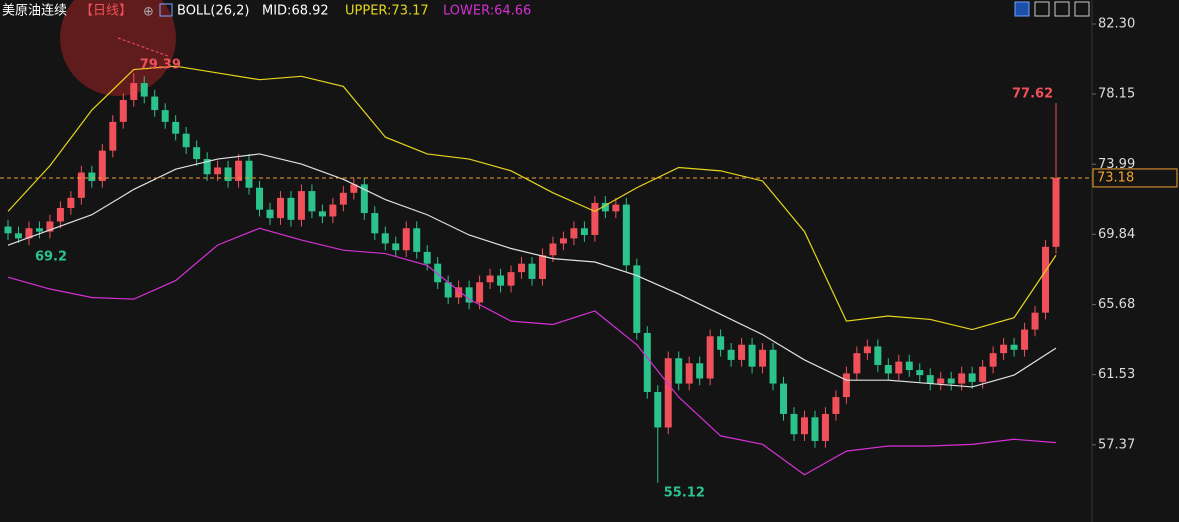 Image resolution: width=1179 pixels, height=522 pixels. Describe the element at coordinates (160, 65) in the screenshot. I see `max-label: 79.39` at that location.